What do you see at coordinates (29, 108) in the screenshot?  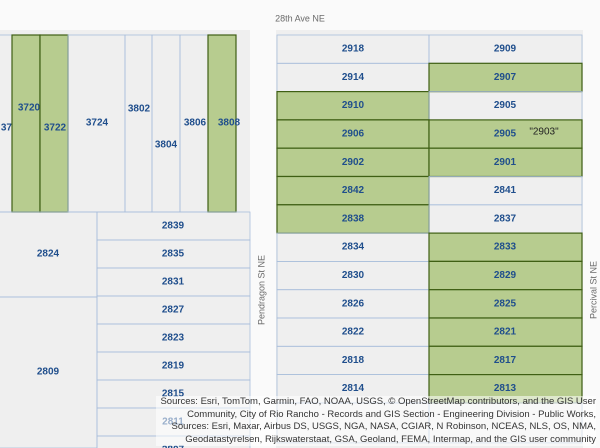 I see `parcel-label: 3720` at bounding box center [29, 108].